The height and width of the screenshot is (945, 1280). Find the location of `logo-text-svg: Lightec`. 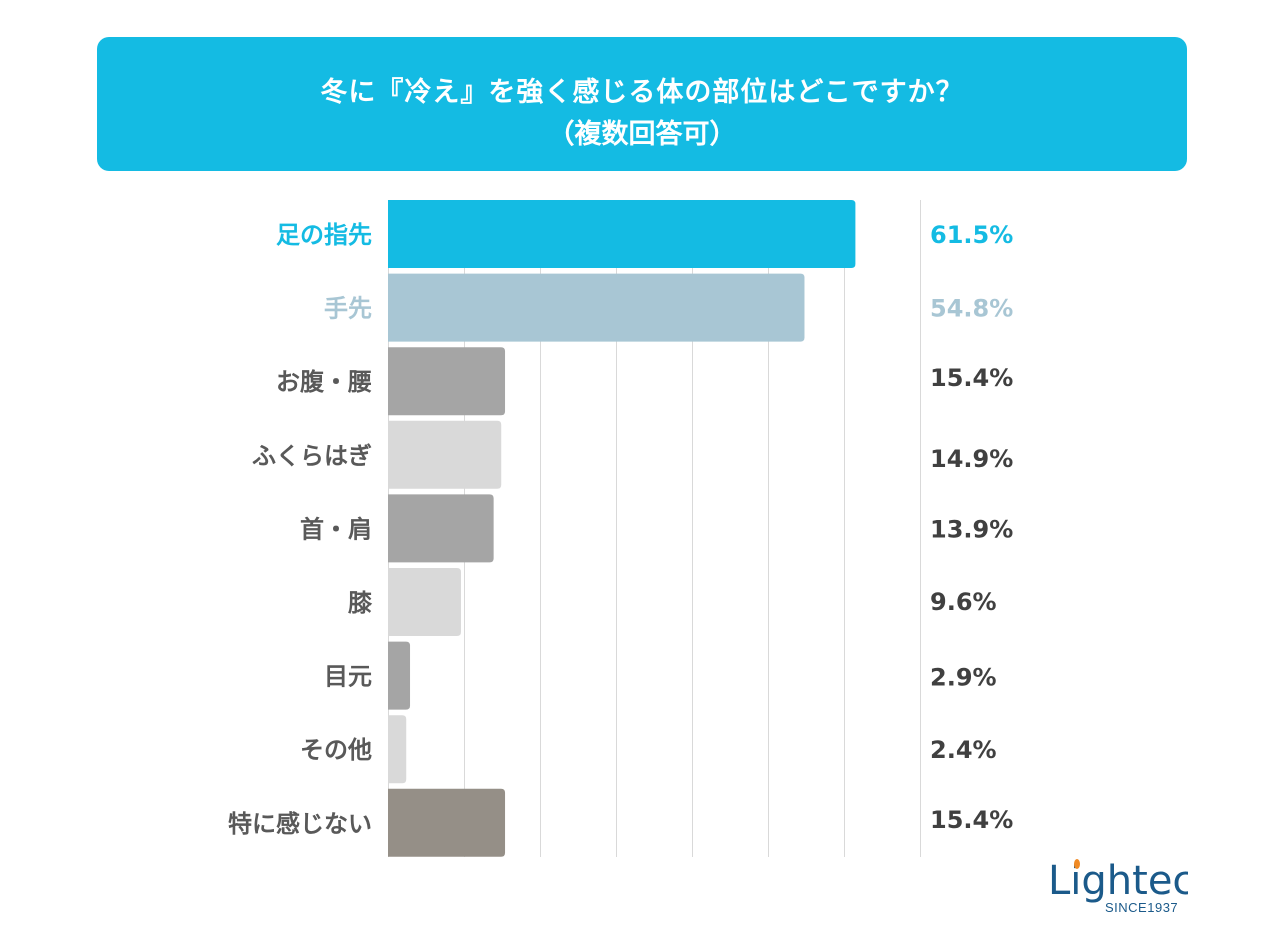

logo-text-svg: Lightec is located at coordinates (1121, 881).